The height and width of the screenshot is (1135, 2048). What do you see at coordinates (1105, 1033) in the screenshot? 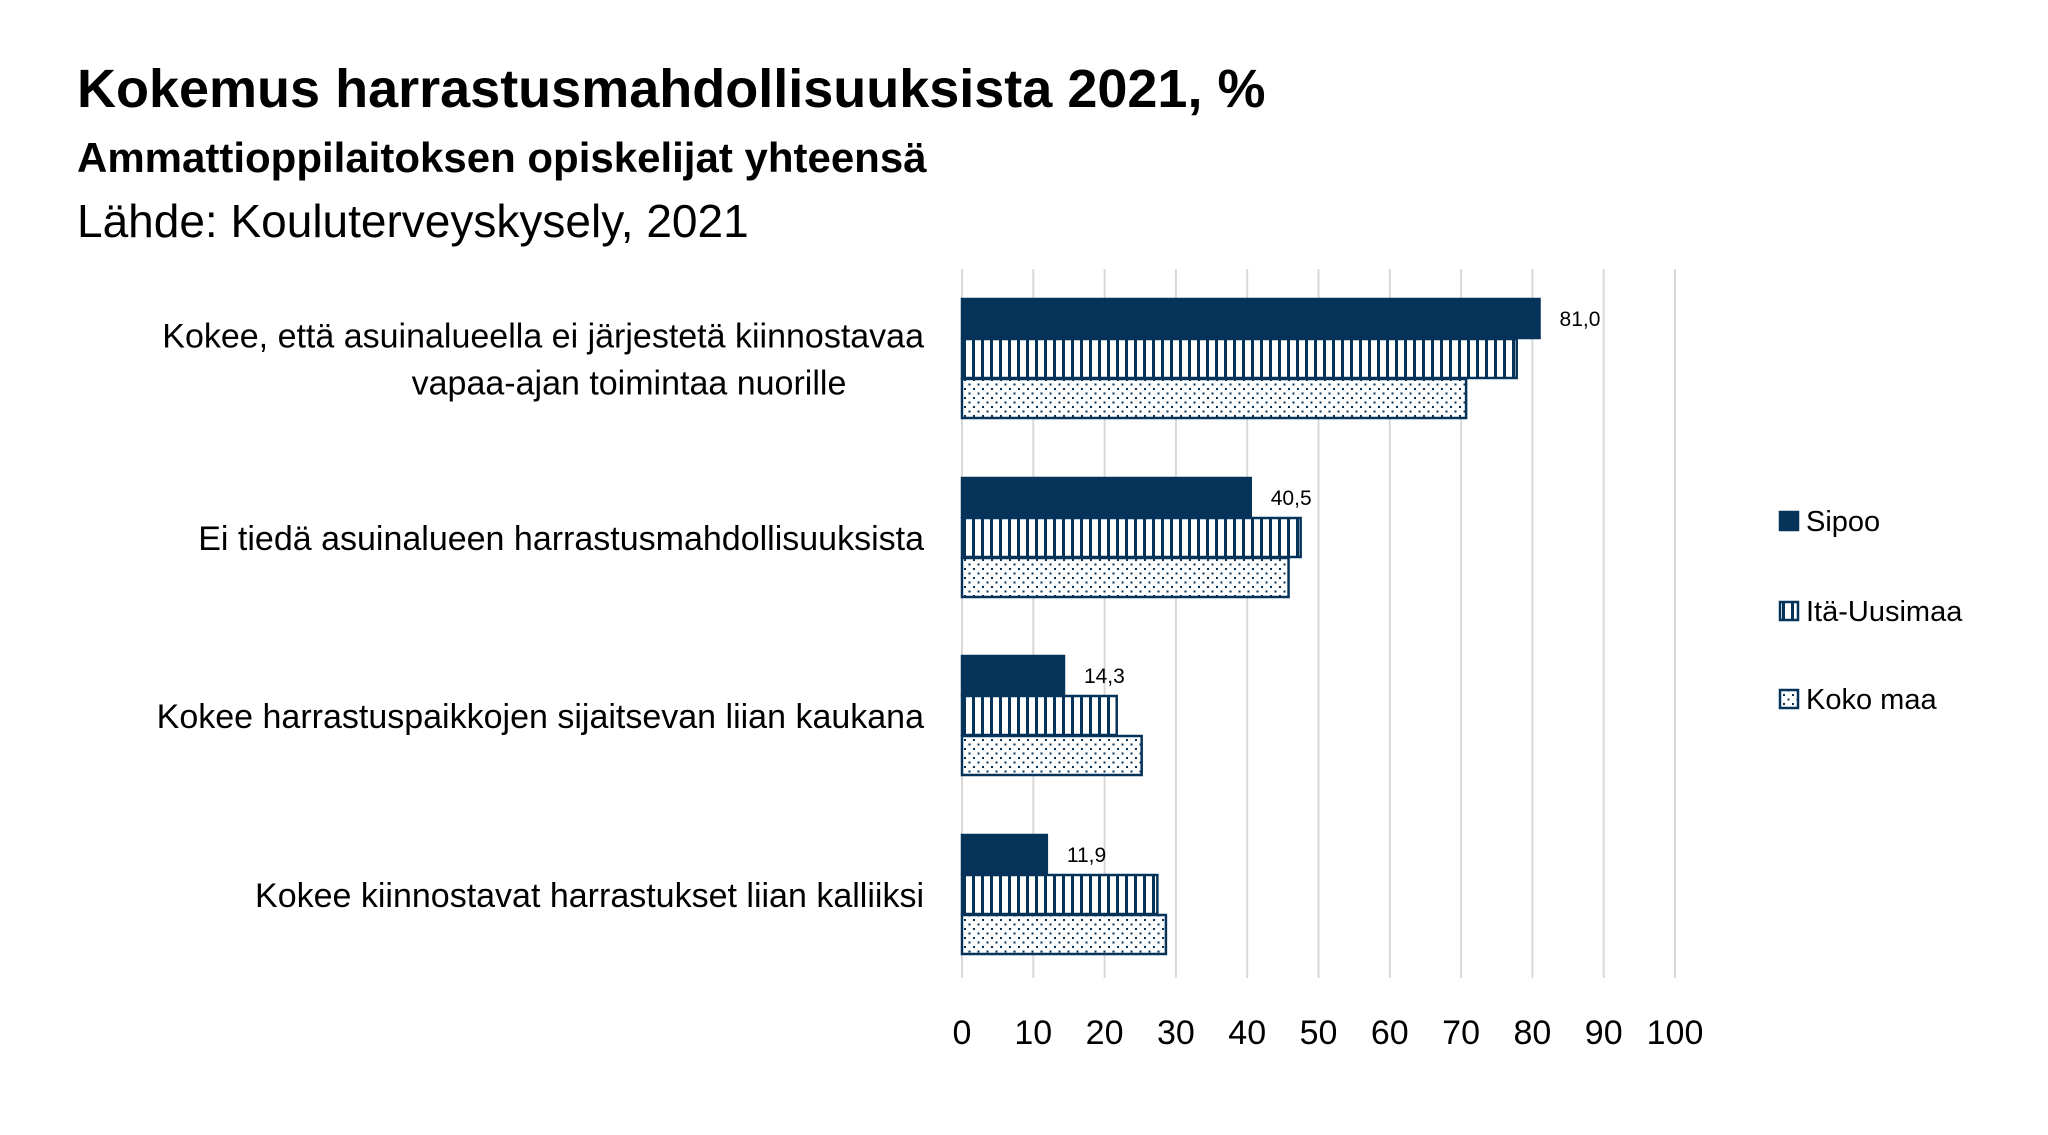
I see `x-tick-label: 20` at bounding box center [1105, 1033].